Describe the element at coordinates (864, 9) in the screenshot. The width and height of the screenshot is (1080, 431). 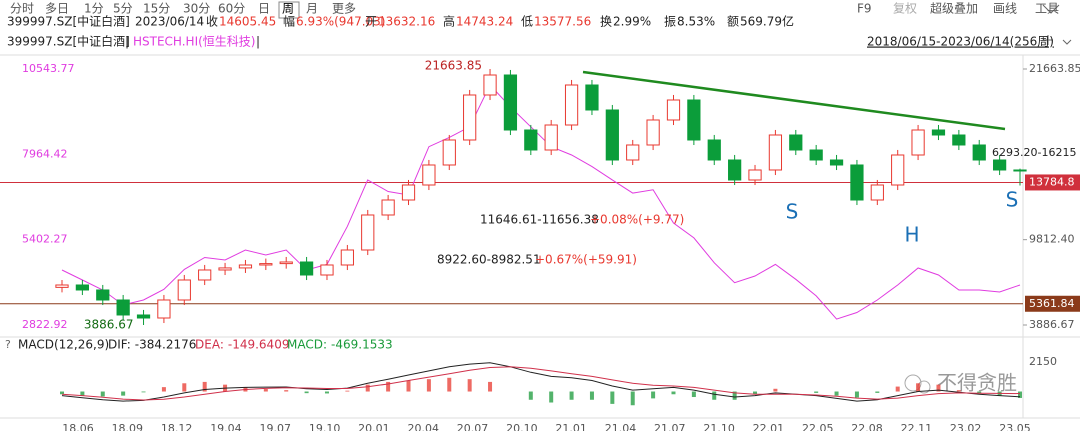
I see `tool-button: F9` at that location.